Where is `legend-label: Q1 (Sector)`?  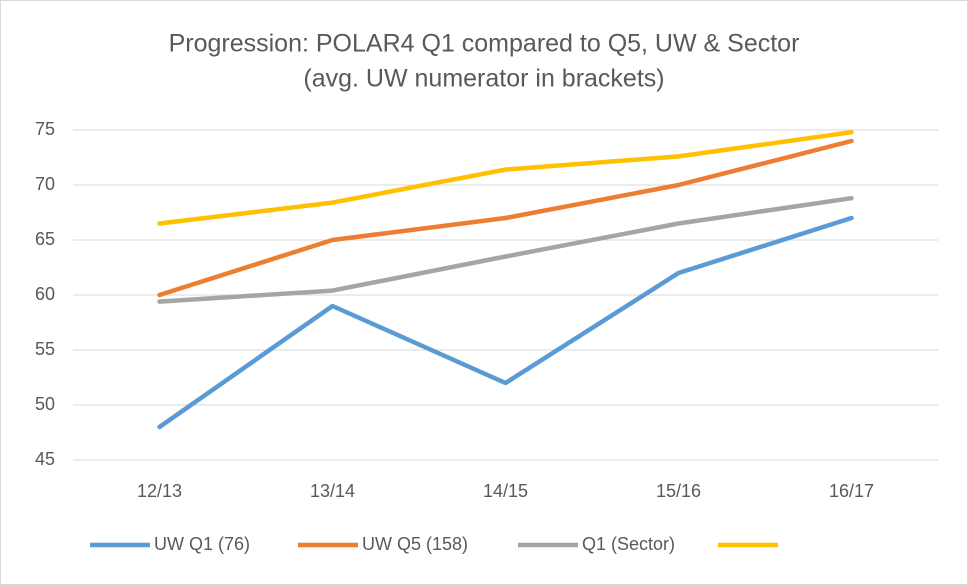
legend-label: Q1 (Sector) is located at coordinates (628, 544).